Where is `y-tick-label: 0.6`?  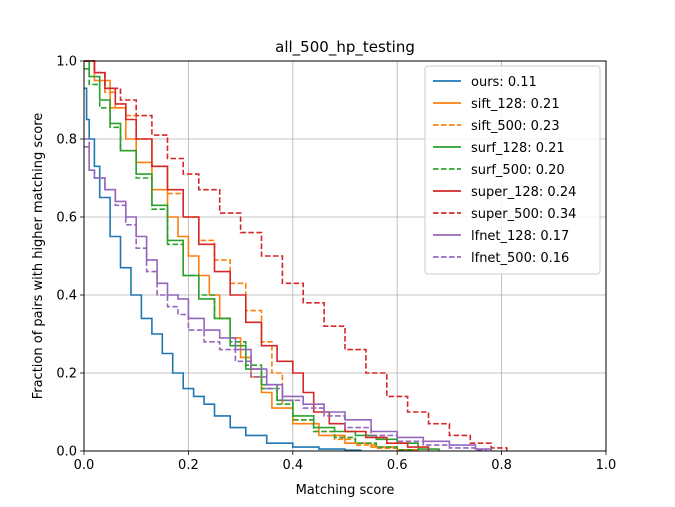
y-tick-label: 0.6 is located at coordinates (66, 218).